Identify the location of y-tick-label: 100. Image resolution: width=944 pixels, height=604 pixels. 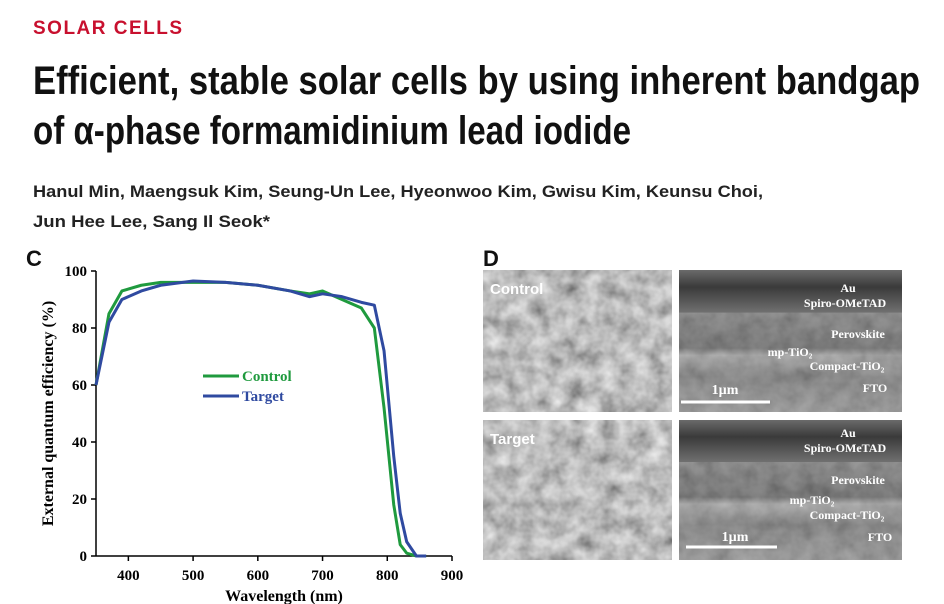
(76, 272).